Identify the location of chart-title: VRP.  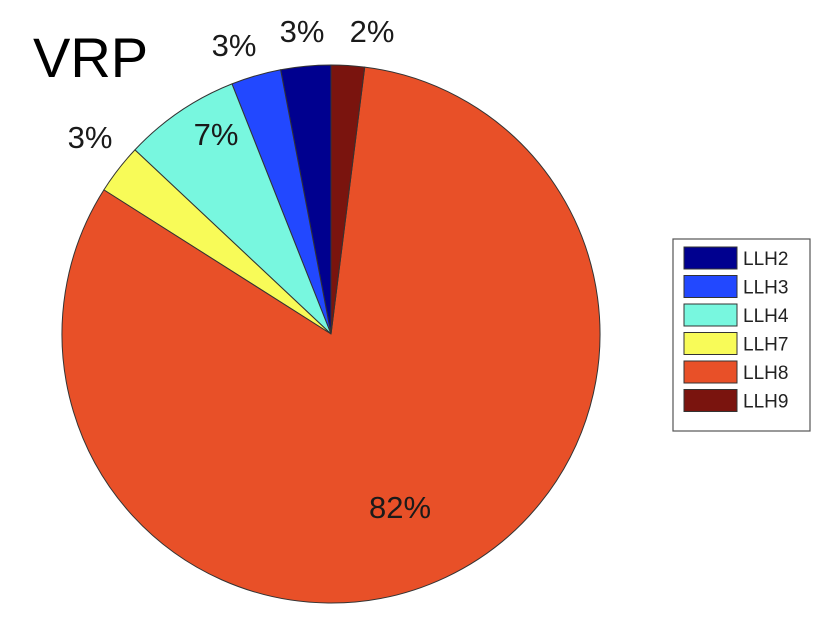
(90, 57).